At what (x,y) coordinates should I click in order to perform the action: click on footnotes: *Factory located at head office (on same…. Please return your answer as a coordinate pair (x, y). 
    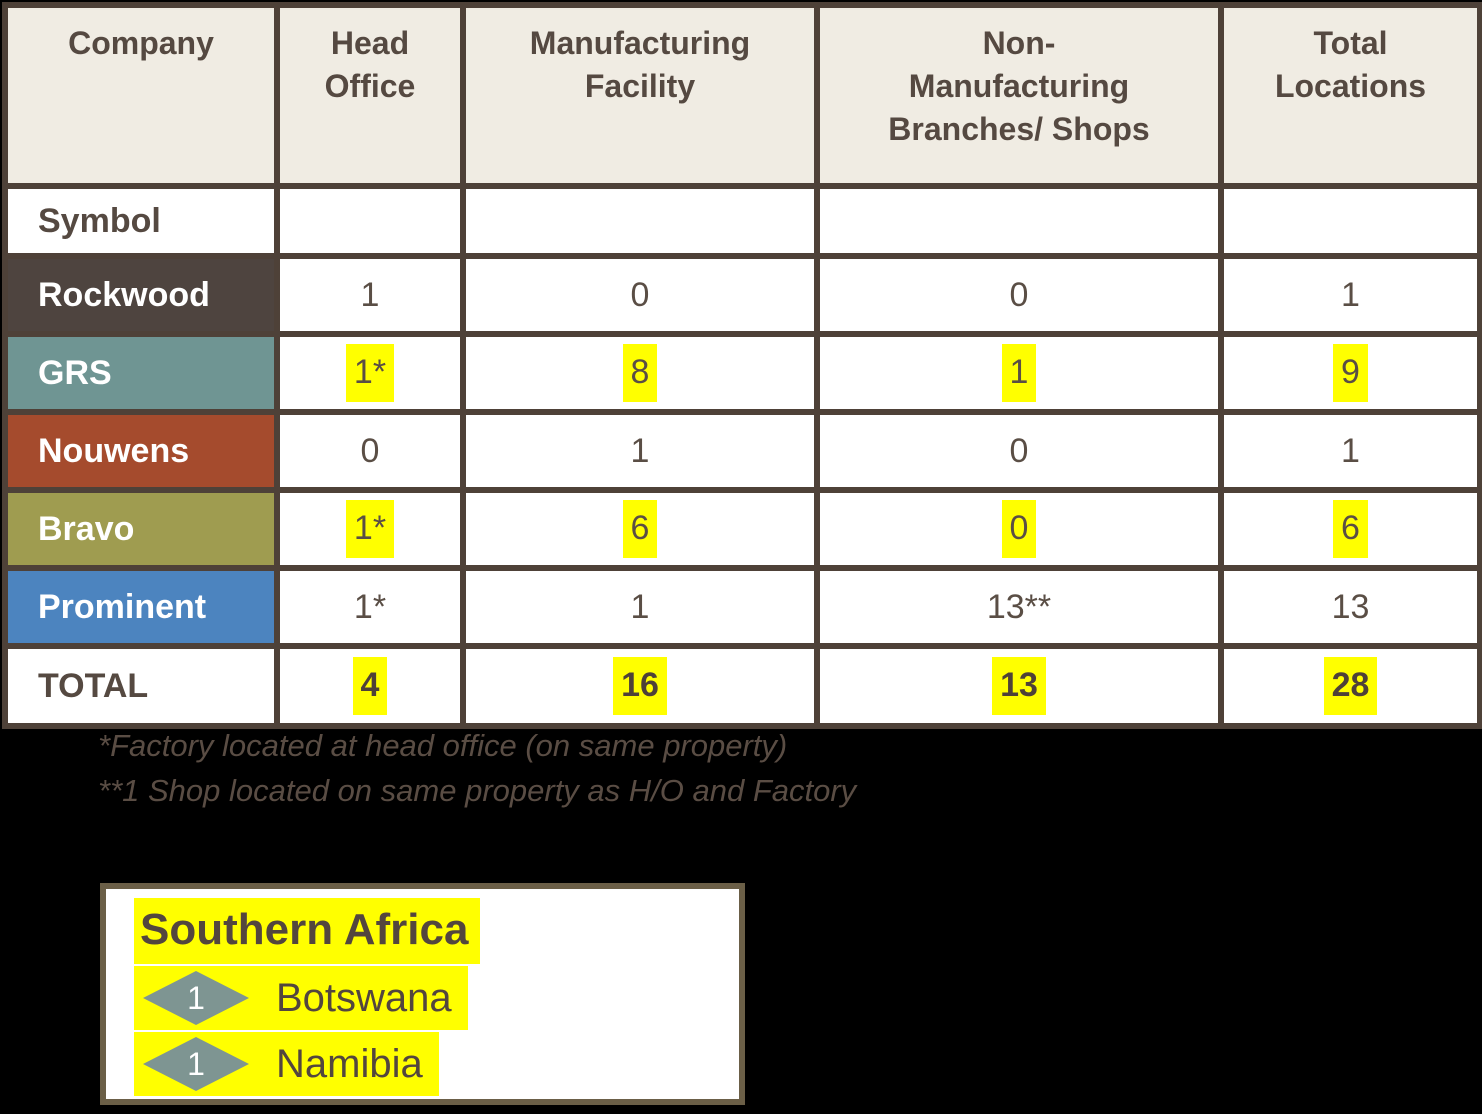
    Looking at the image, I should click on (477, 769).